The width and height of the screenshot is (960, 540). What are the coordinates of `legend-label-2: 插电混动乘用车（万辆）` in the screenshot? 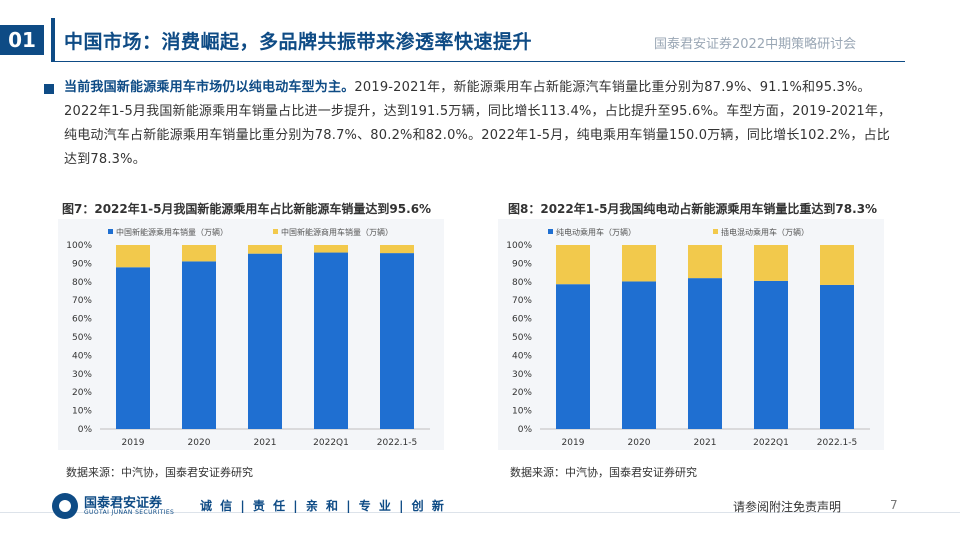 It's located at (765, 232).